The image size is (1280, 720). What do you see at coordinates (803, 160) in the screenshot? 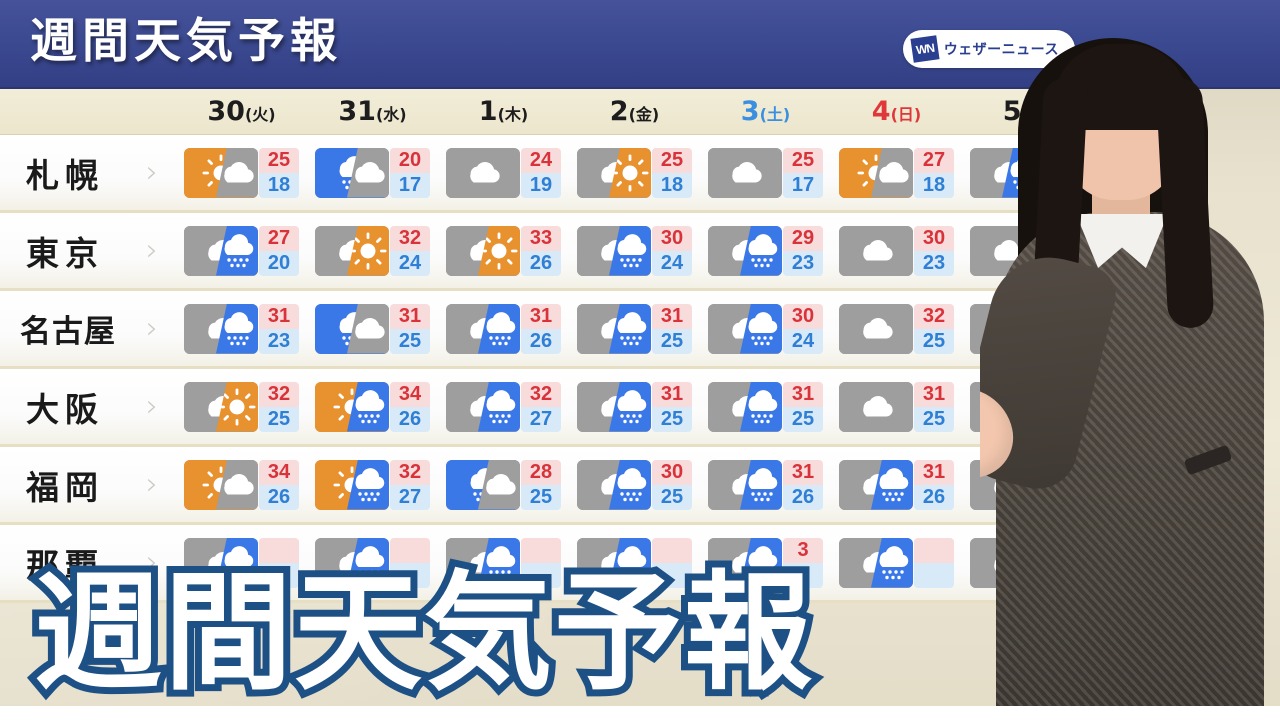
I see `high-temp: 25` at bounding box center [803, 160].